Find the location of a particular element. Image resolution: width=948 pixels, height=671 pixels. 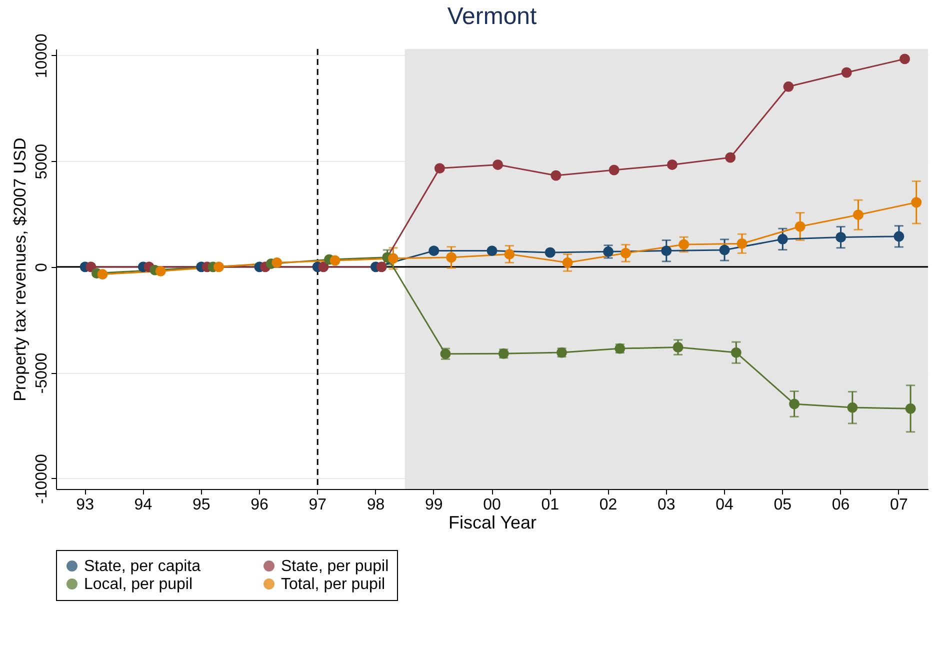

x-tick-label: 01 is located at coordinates (550, 505).